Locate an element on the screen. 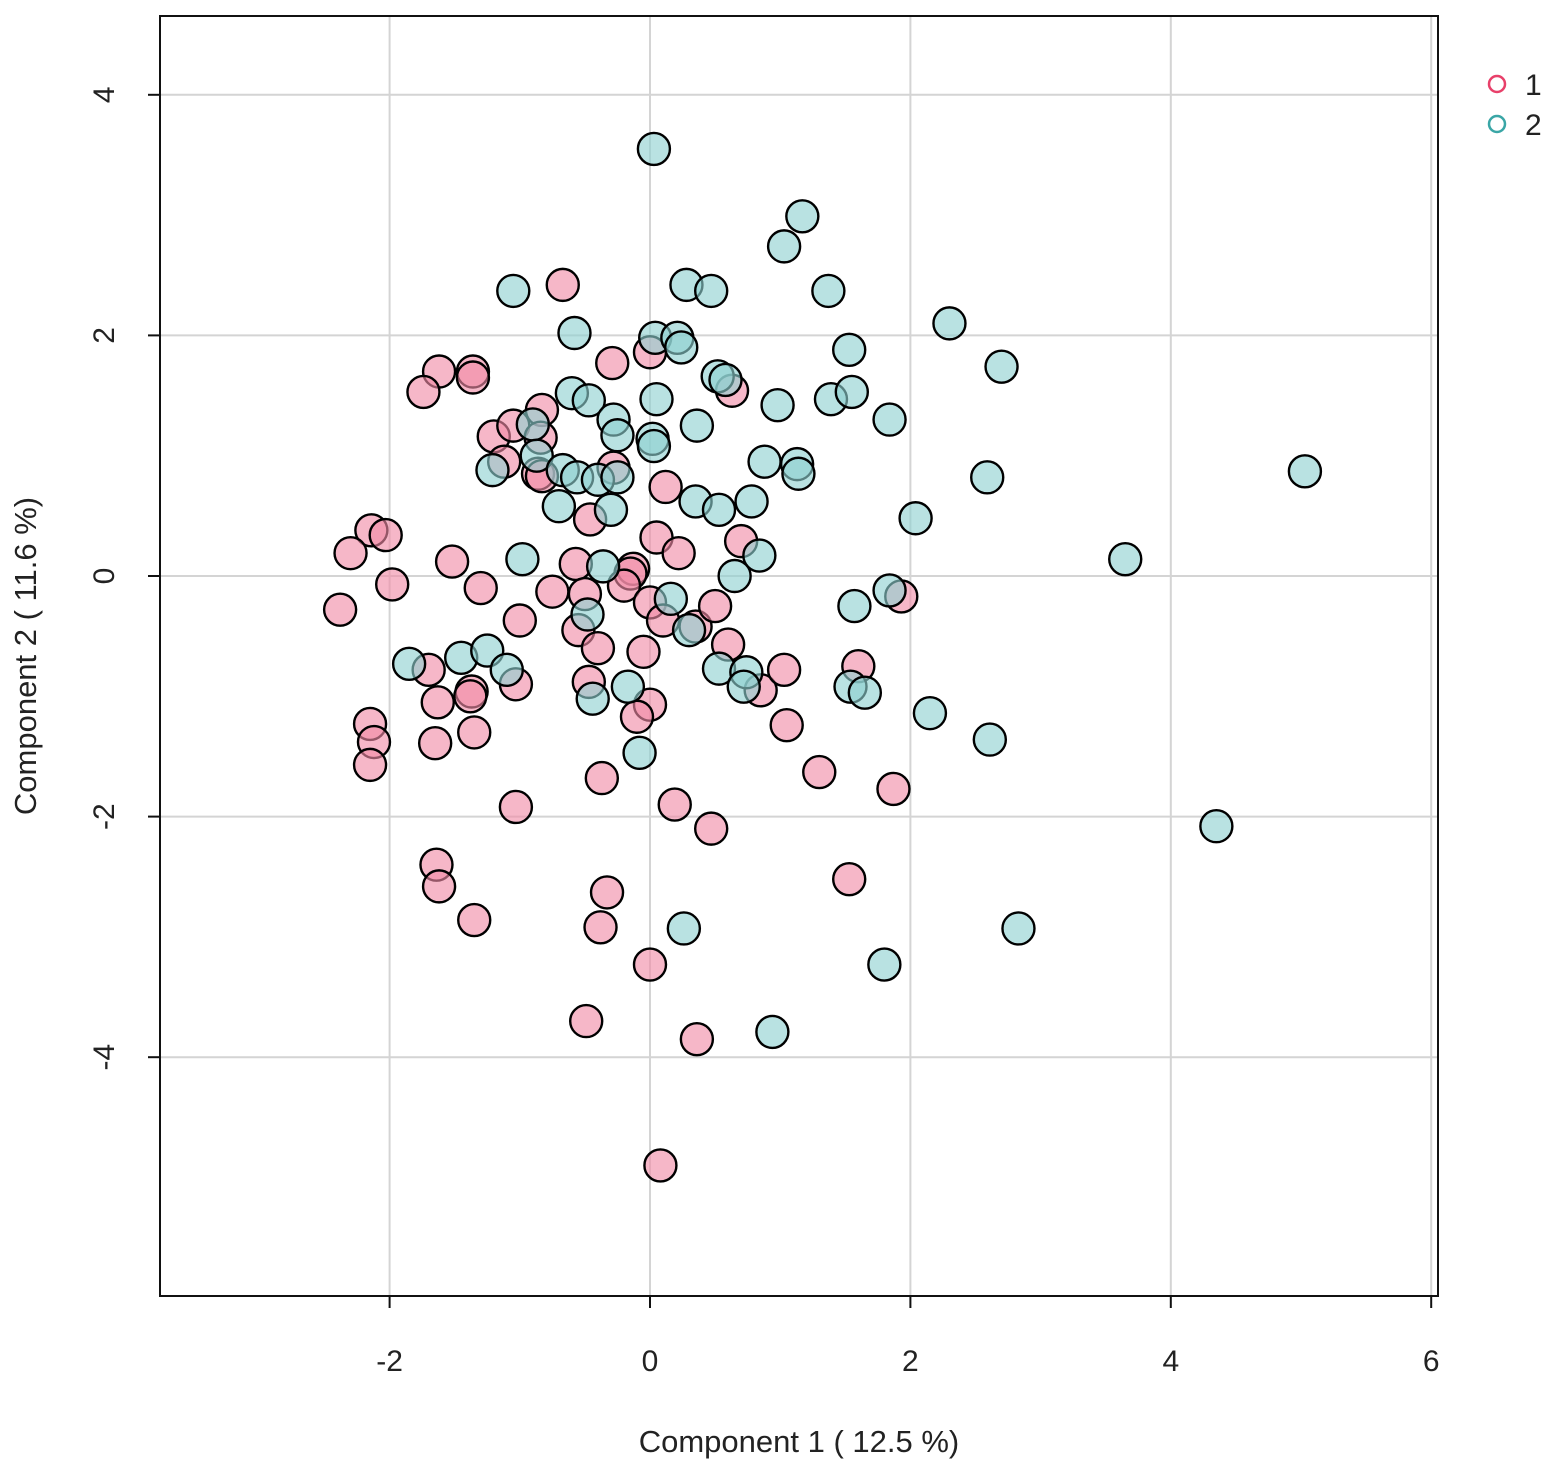 This screenshot has height=1473, width=1560. y-tick-label: 4 is located at coordinates (104, 94).